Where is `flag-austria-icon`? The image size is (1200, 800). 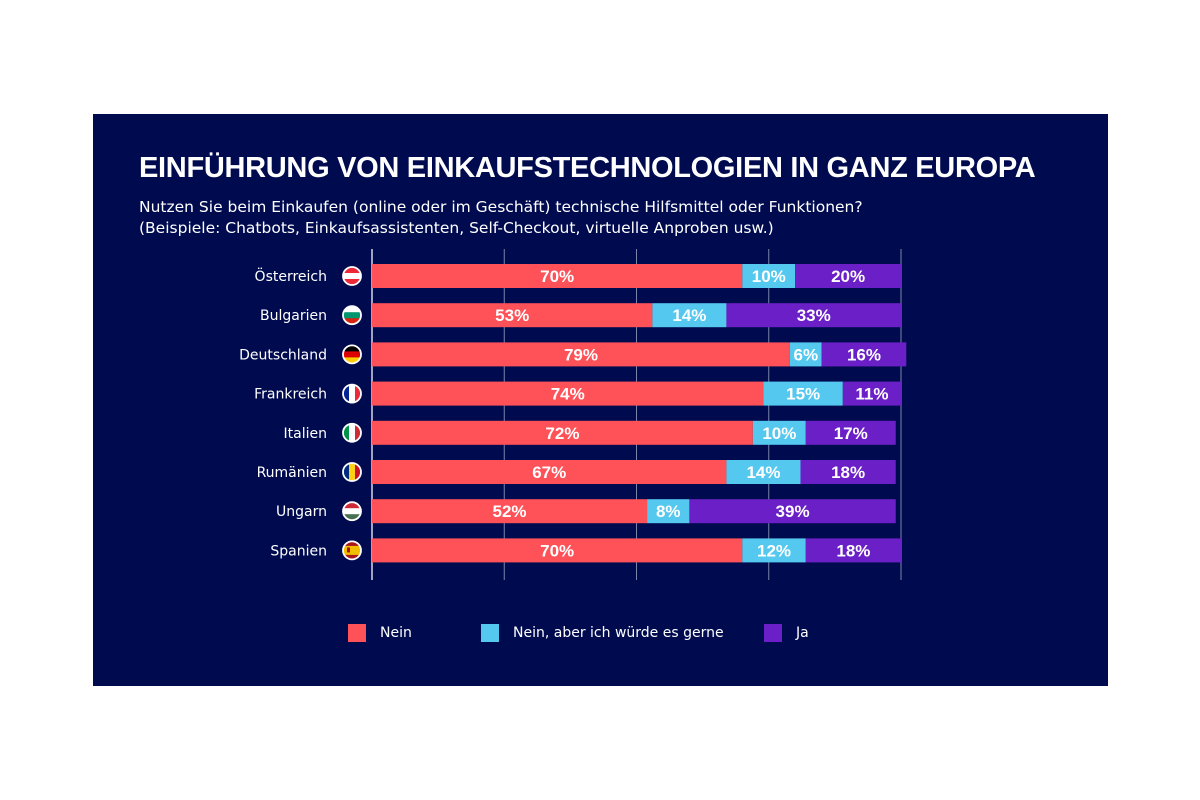
flag-austria-icon is located at coordinates (352, 276).